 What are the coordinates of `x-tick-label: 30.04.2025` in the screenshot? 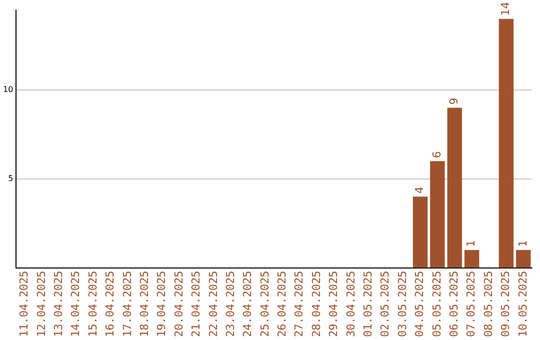 It's located at (351, 304).